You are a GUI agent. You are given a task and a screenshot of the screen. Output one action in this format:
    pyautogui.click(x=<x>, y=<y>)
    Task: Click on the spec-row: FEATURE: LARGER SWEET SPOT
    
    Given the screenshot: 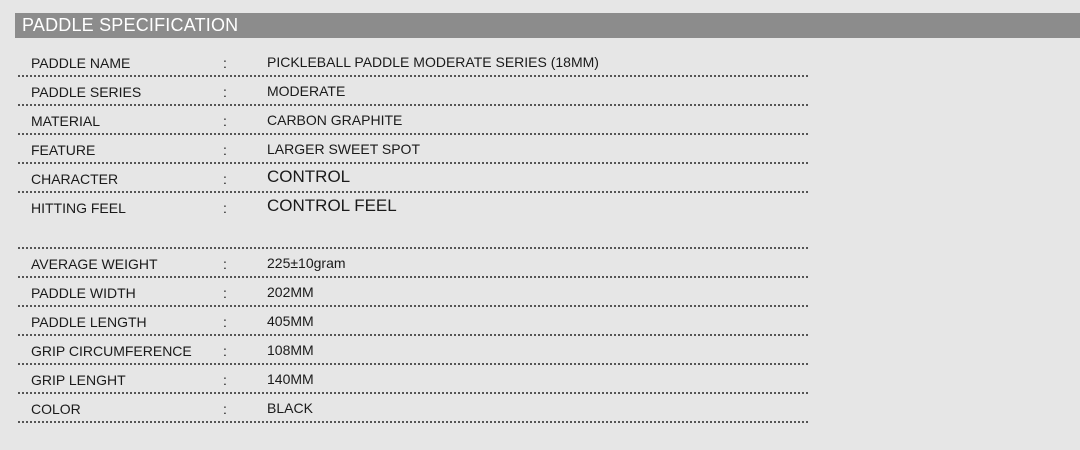 What is the action you would take?
    pyautogui.click(x=413, y=149)
    